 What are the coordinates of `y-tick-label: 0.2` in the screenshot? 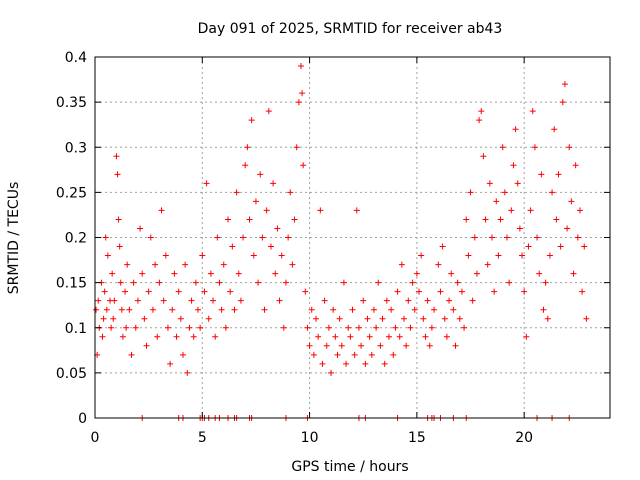 It's located at (76, 239).